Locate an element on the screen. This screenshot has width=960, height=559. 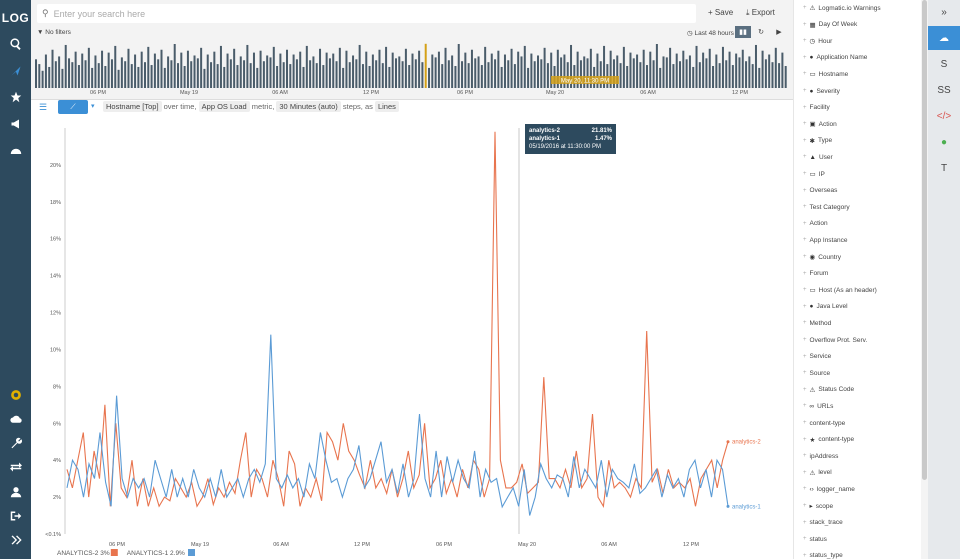
field-item: + Overseas is located at coordinates (857, 191).